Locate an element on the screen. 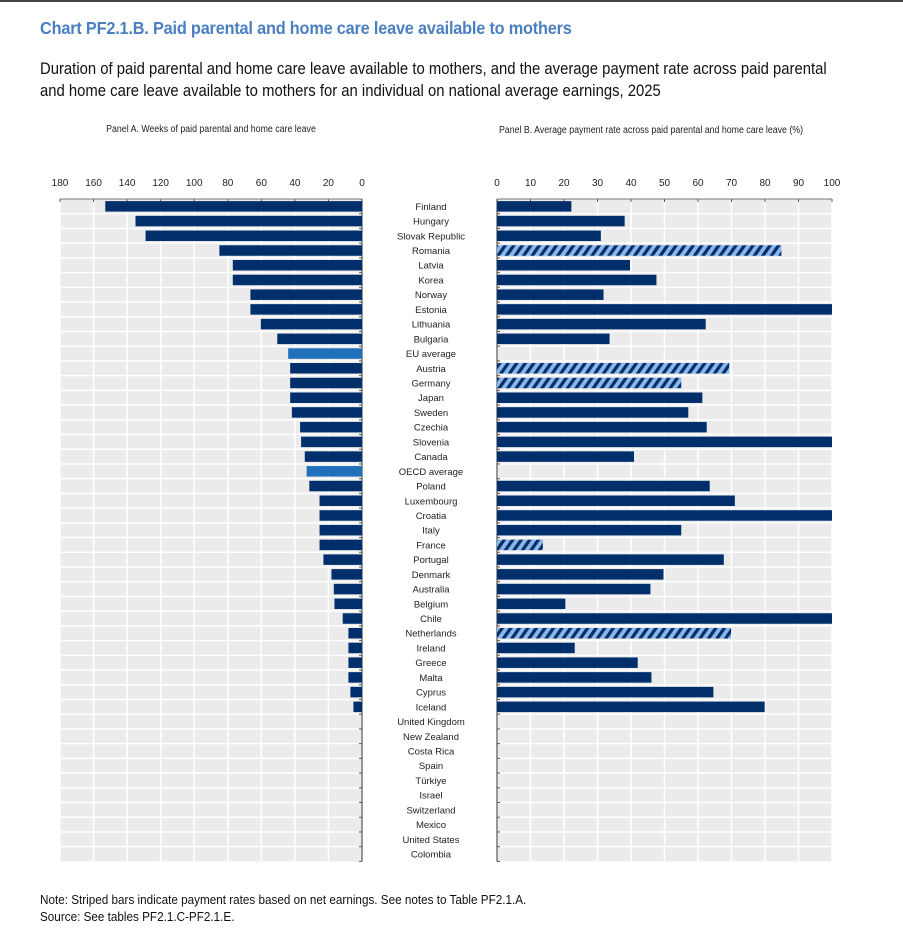  category-label-luxembourg: Luxembourg is located at coordinates (431, 501).